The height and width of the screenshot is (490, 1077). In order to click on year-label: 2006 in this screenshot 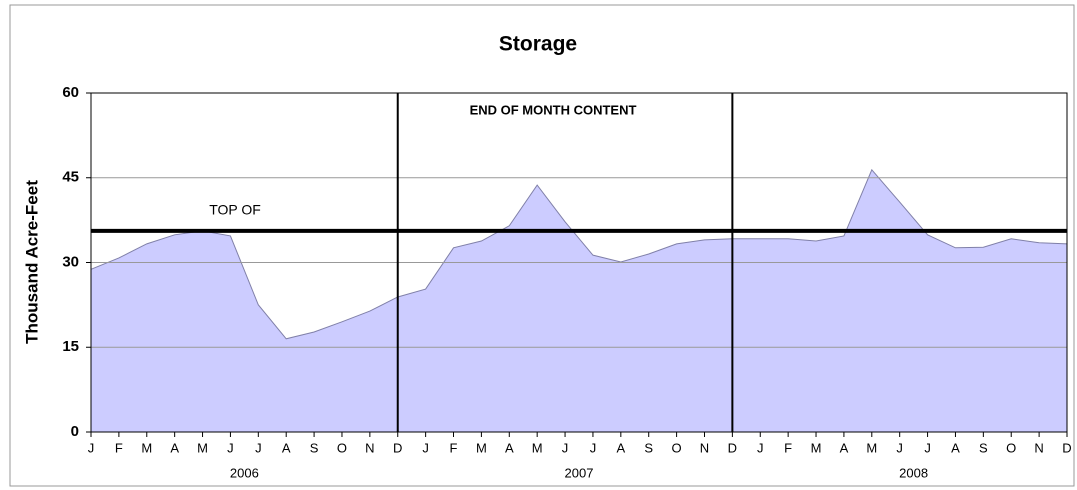, I will do `click(244, 472)`.